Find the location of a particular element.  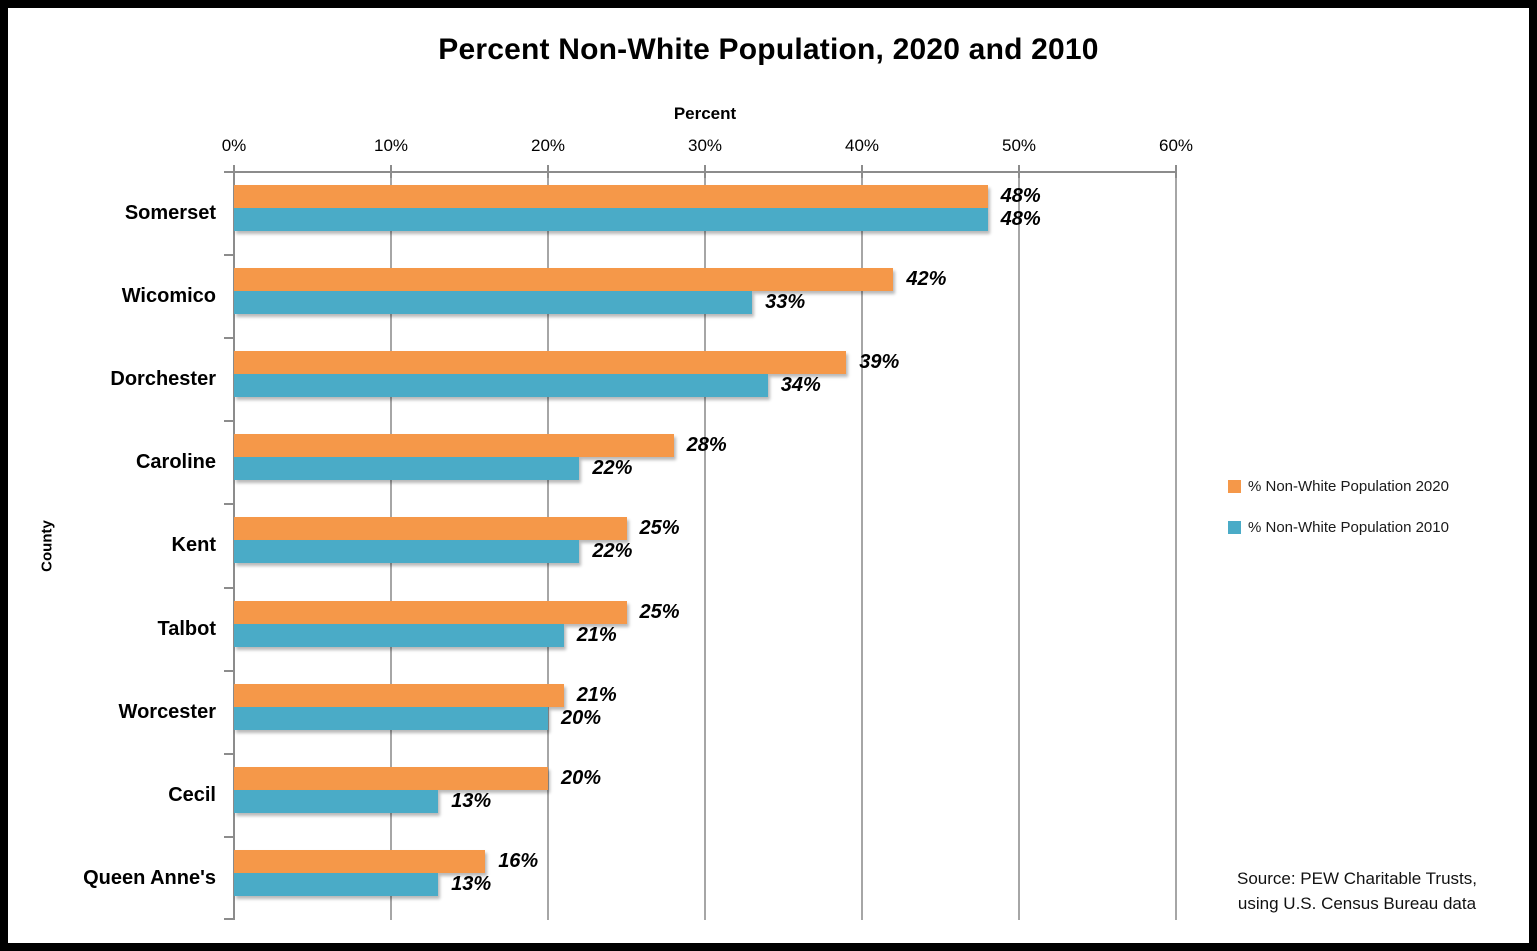

category-label: Wicomico is located at coordinates (168, 296).